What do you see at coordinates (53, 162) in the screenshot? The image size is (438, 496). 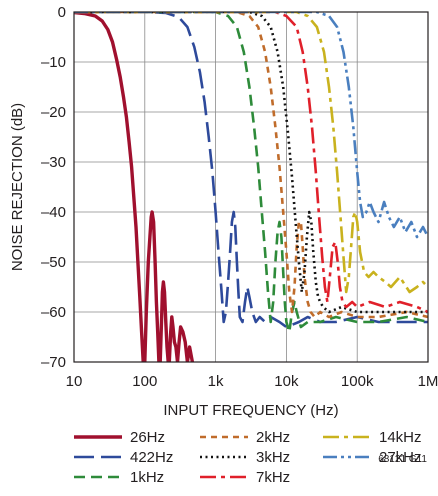 I see `y-tick-label: –30` at bounding box center [53, 162].